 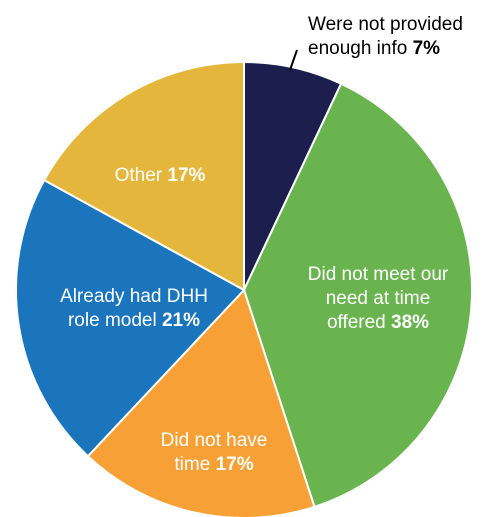 What do you see at coordinates (134, 296) in the screenshot?
I see `slice-label-line: Already had DHH` at bounding box center [134, 296].